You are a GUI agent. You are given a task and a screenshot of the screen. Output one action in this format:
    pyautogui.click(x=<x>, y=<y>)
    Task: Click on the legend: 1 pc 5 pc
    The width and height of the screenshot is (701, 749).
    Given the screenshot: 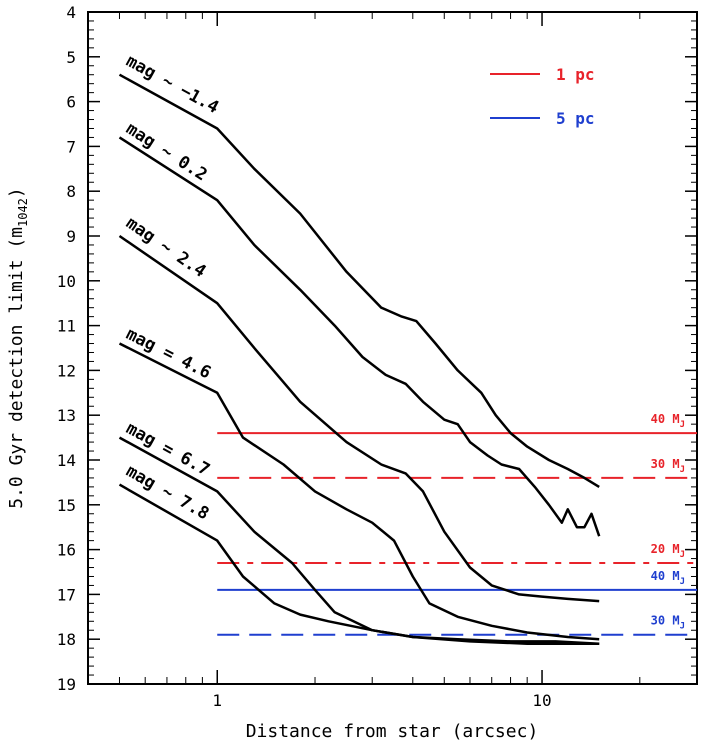 What is the action you would take?
    pyautogui.click(x=542, y=96)
    